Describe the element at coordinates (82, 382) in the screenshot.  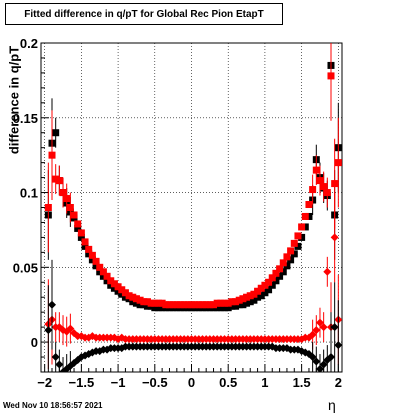
I see `x-tick-label: −1.5` at that location.